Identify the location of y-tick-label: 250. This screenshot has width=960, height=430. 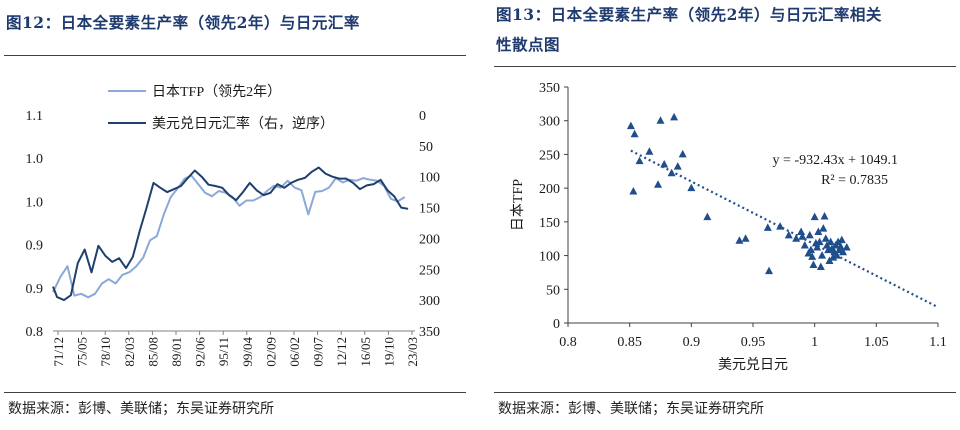
(549, 155).